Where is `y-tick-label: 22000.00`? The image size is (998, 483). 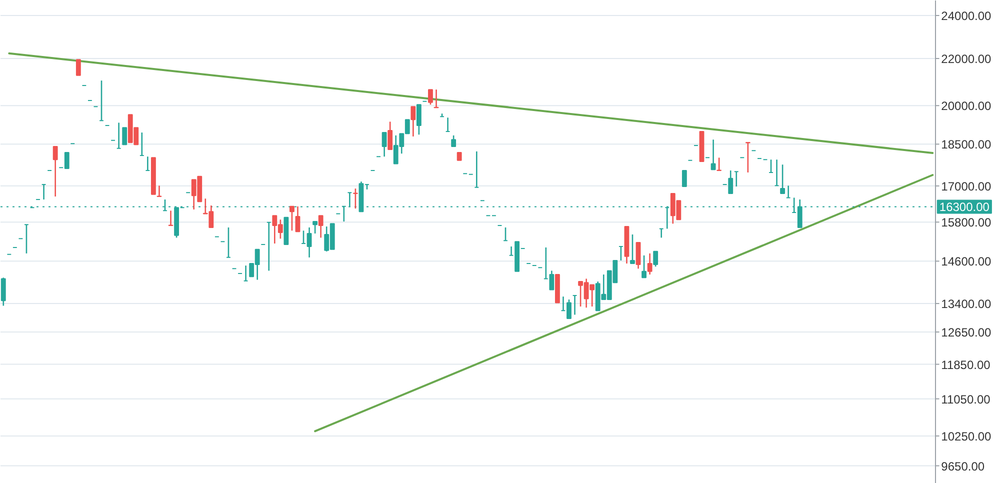
y-tick-label: 22000.00 is located at coordinates (966, 59).